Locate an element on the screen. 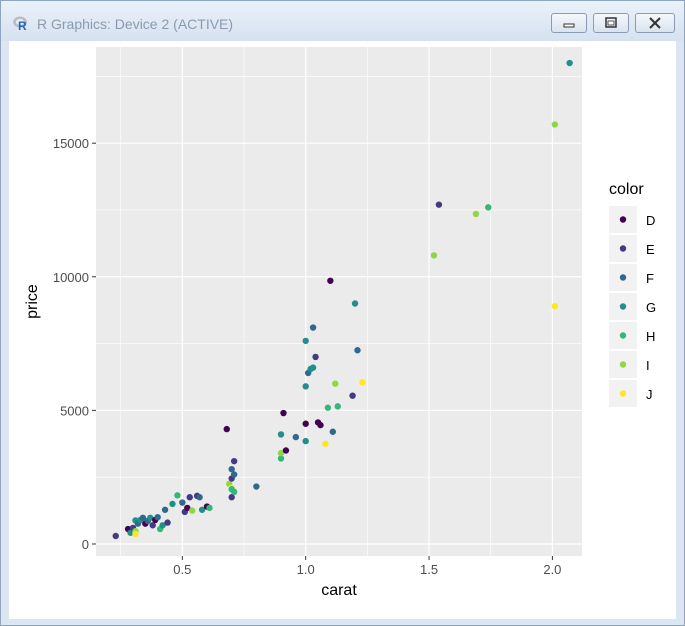 The width and height of the screenshot is (685, 626). legend-label-f: F is located at coordinates (650, 278).